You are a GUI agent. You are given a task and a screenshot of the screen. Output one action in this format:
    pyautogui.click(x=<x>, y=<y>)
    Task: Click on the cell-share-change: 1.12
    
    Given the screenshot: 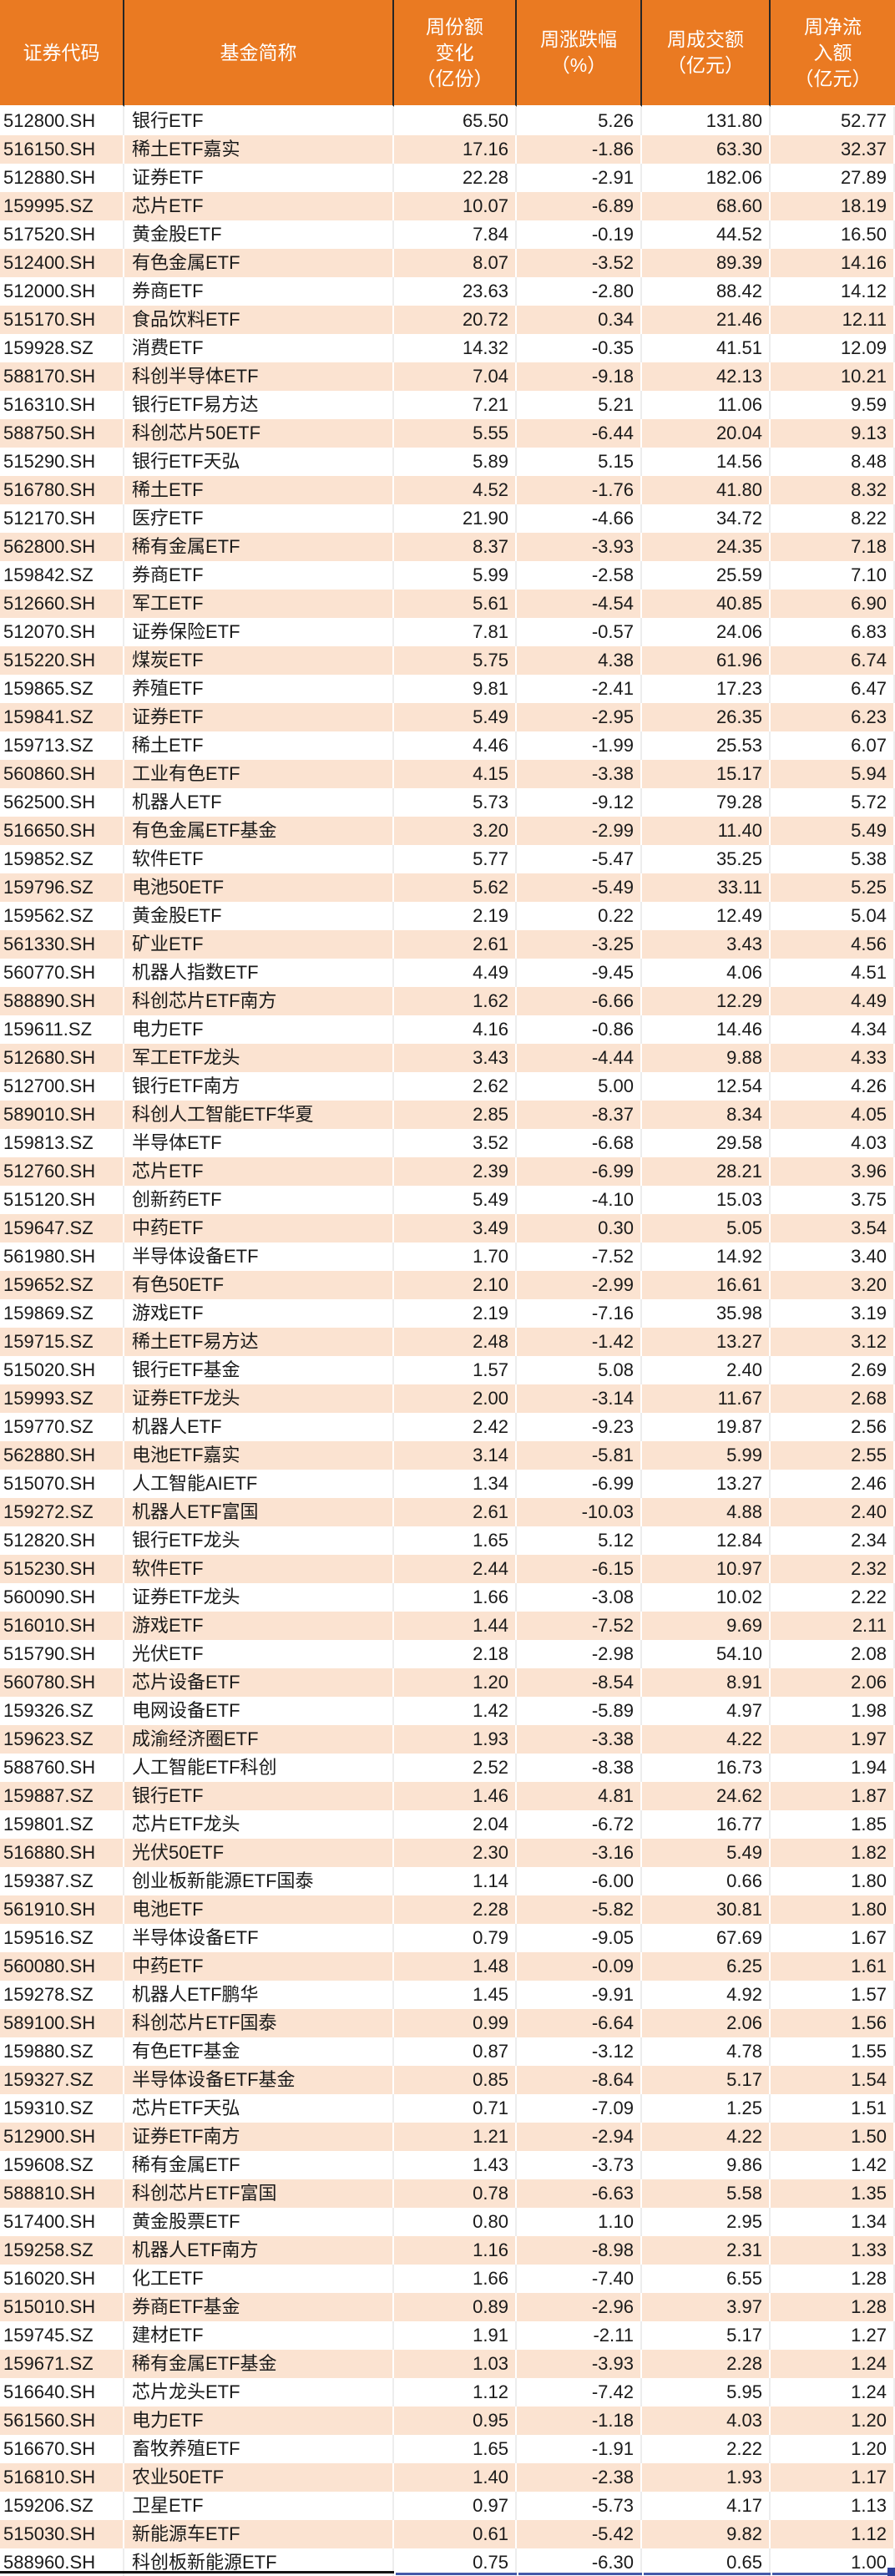 What is the action you would take?
    pyautogui.click(x=455, y=2392)
    